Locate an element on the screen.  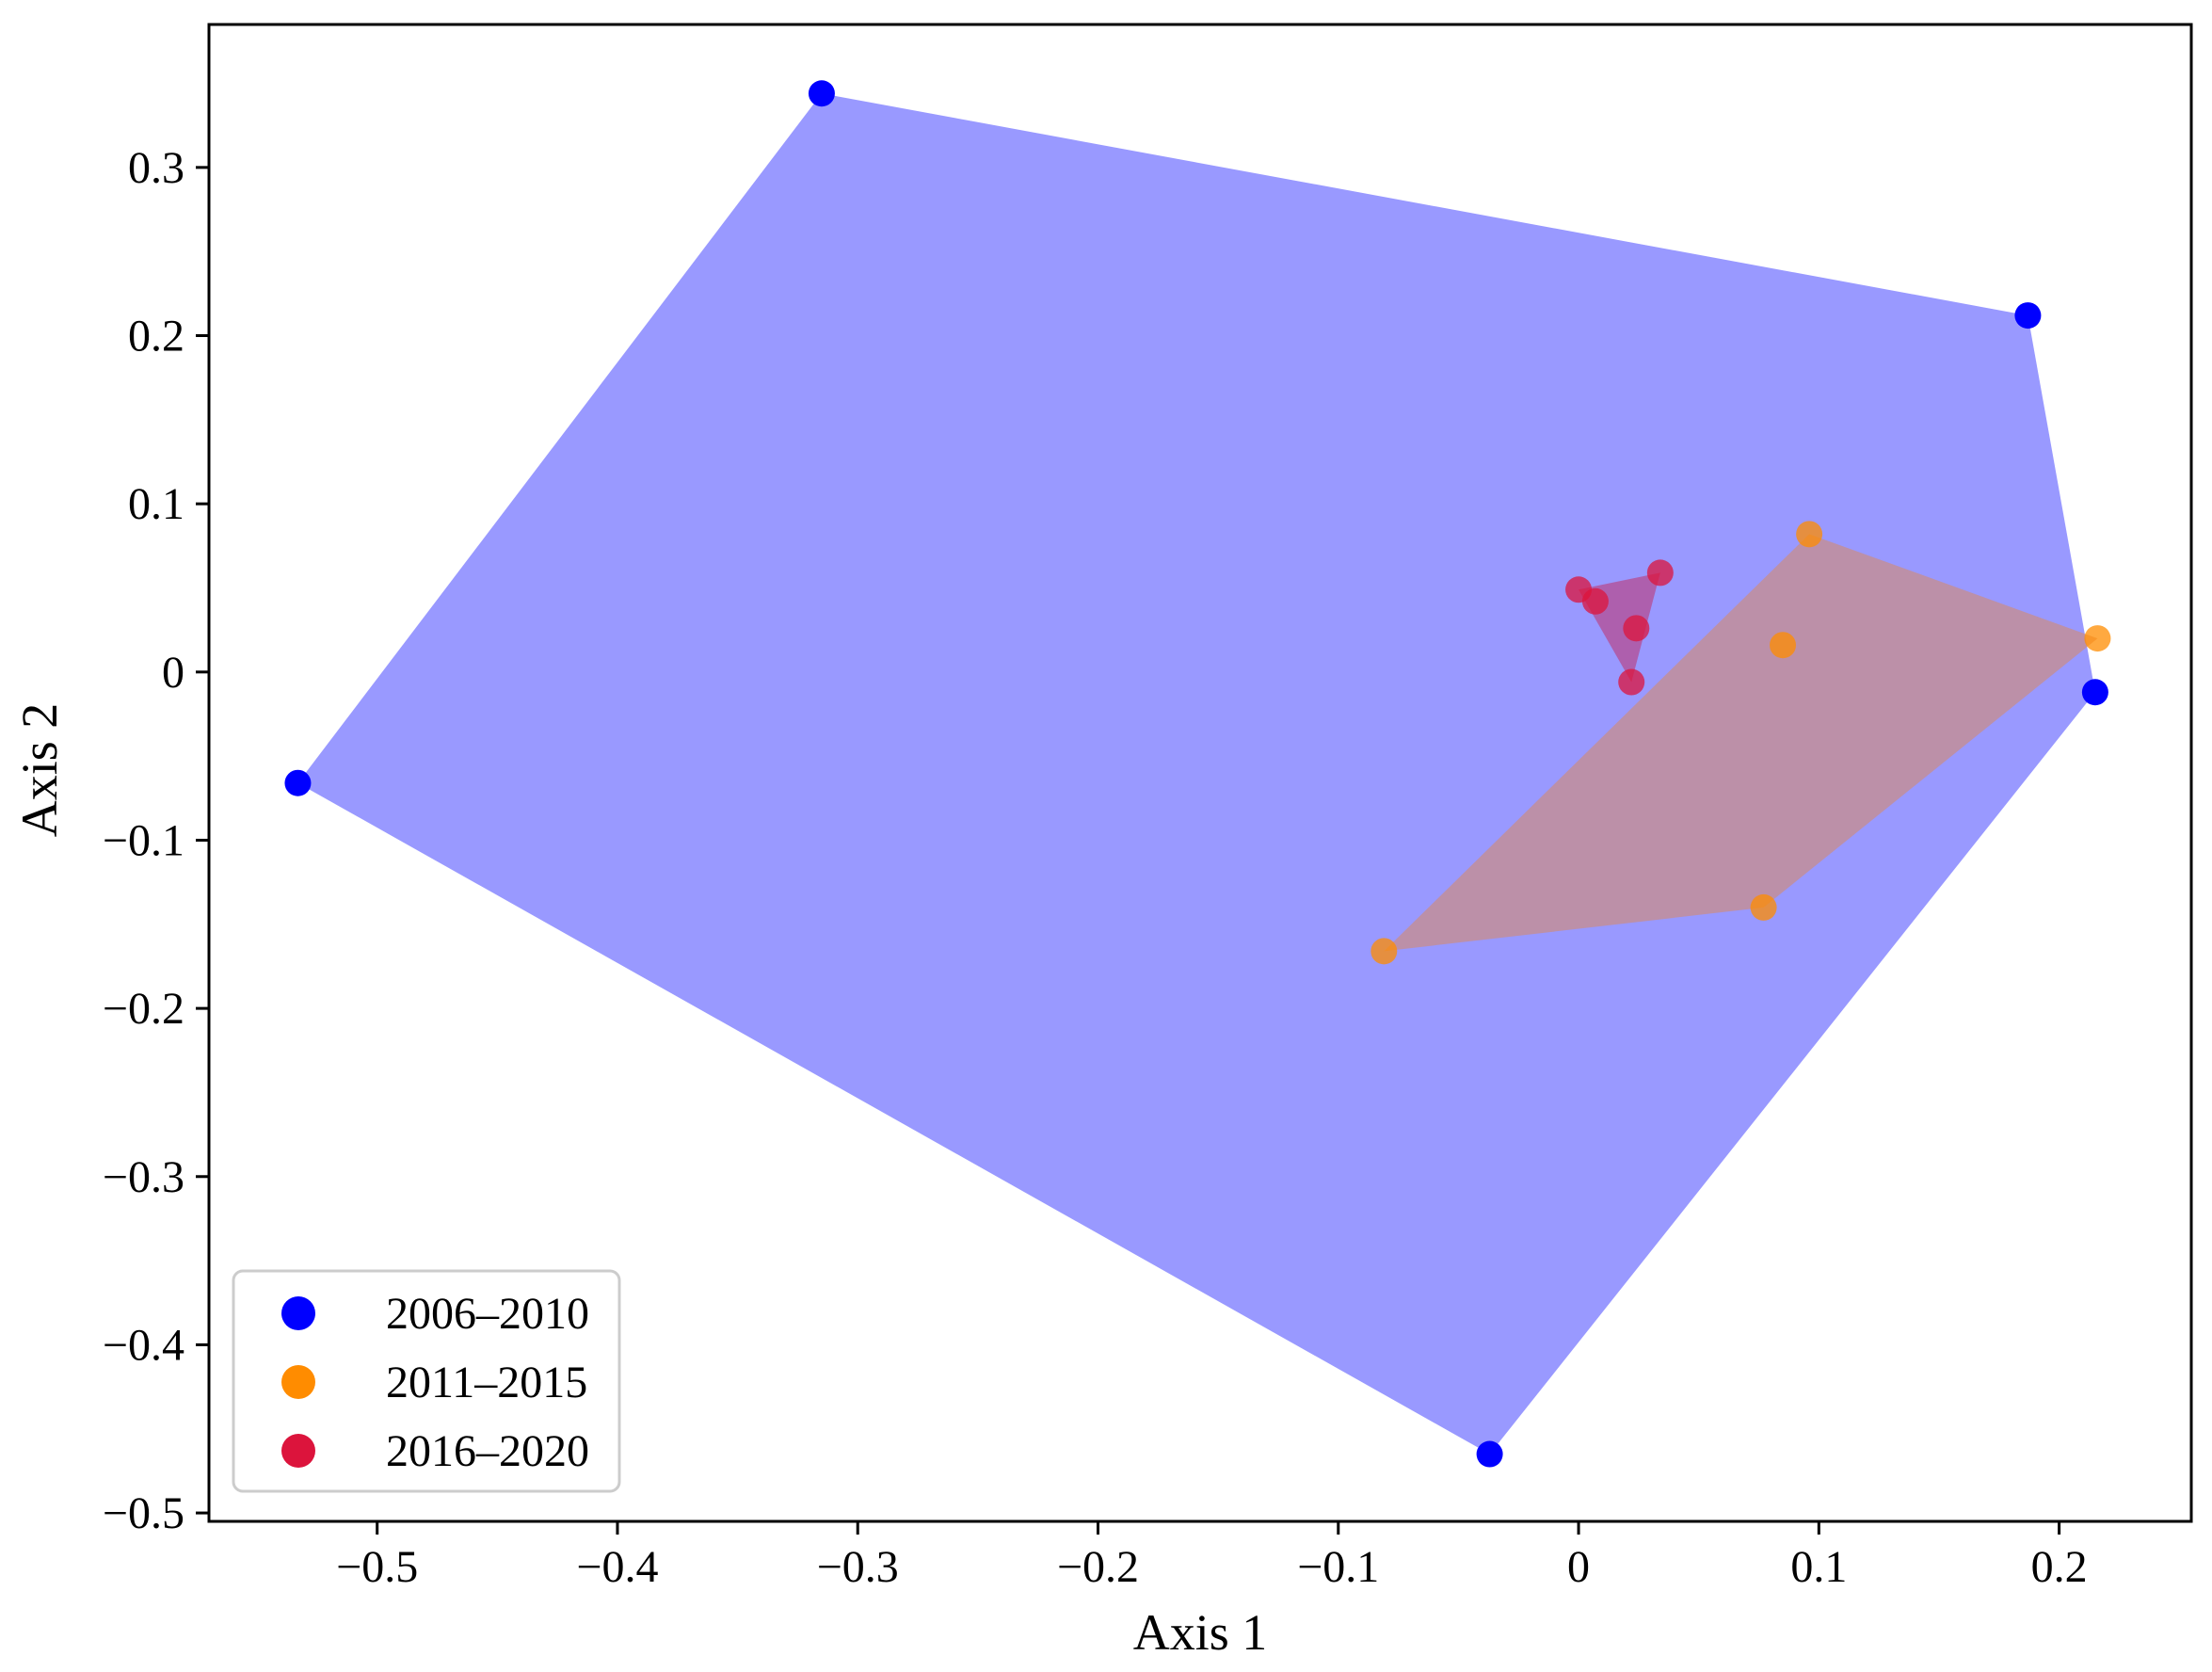
y-tick-label: −0.4 is located at coordinates (143, 1345).